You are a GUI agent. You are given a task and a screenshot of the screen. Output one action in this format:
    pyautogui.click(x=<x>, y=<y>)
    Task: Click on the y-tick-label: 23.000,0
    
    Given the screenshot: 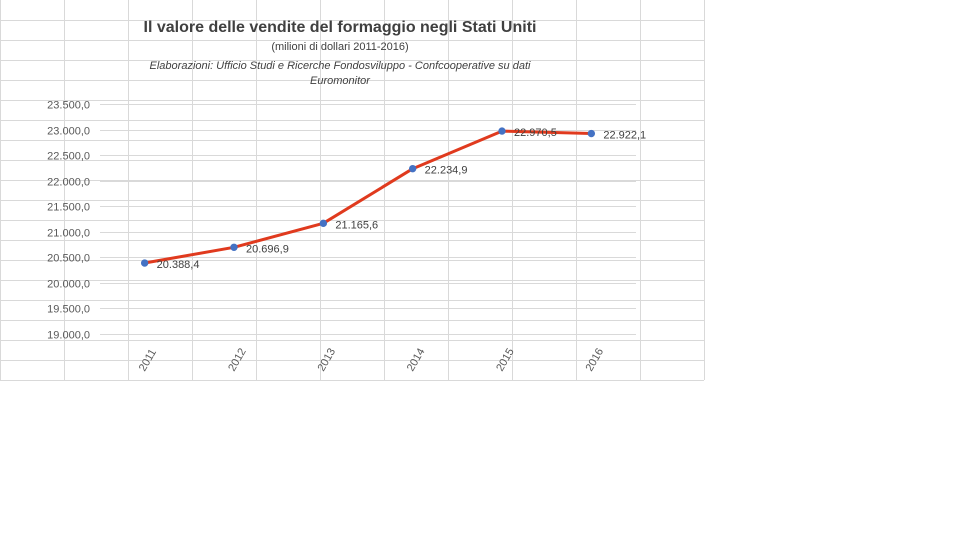 What is the action you would take?
    pyautogui.click(x=68, y=132)
    